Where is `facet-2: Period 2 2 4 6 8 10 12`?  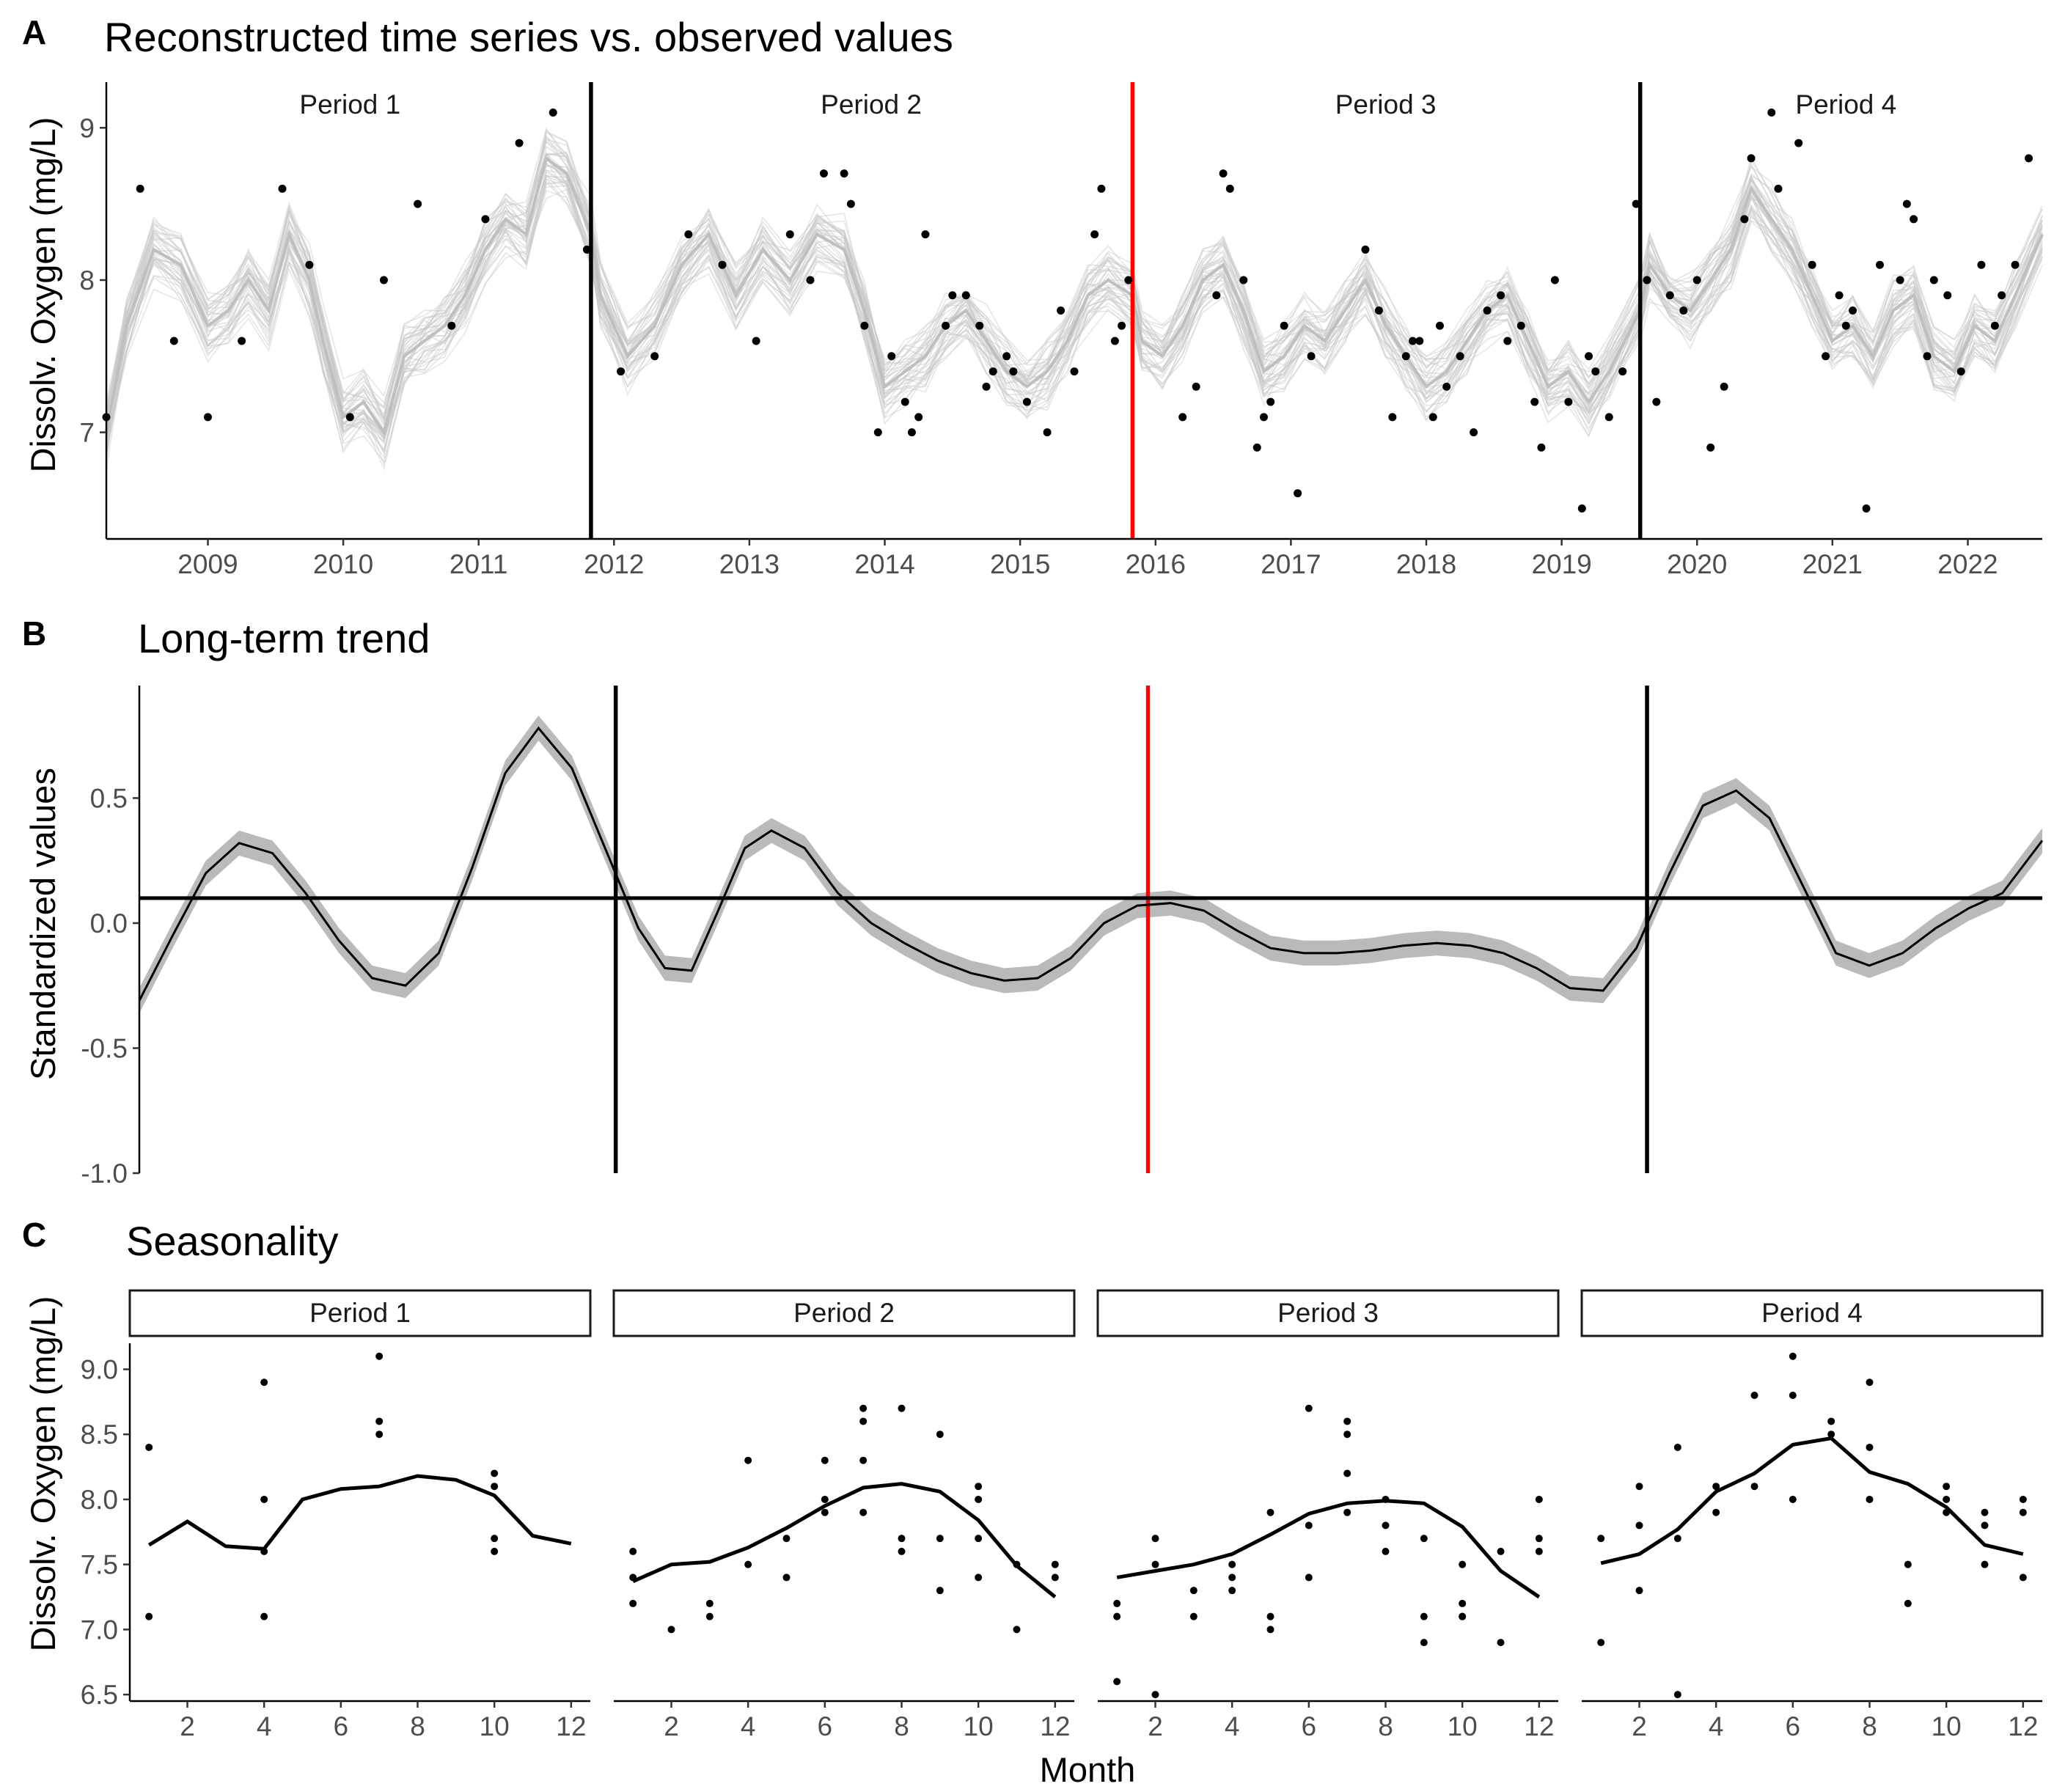
facet-2: Period 2 2 4 6 8 10 12 is located at coordinates (844, 1515).